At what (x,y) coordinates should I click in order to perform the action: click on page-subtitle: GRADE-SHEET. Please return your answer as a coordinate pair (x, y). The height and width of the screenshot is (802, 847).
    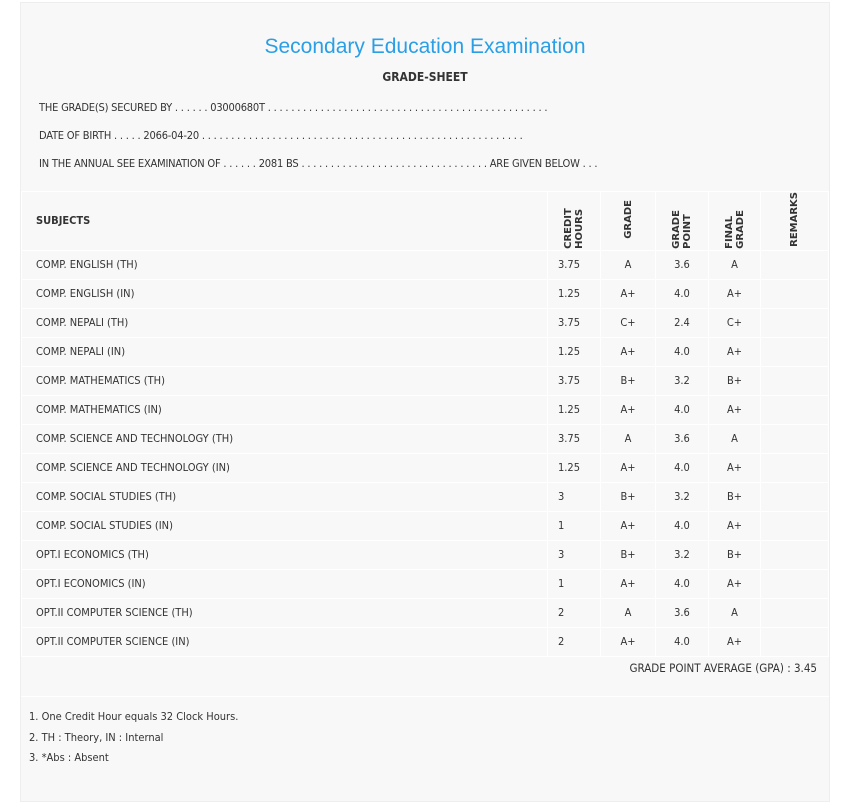
    Looking at the image, I should click on (425, 77).